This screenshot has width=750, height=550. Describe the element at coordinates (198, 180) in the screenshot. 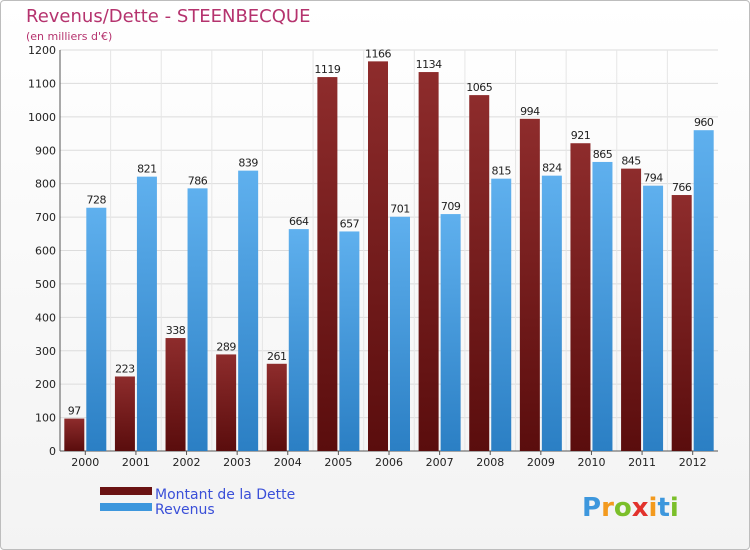

I see `data-label-revenus: 786` at that location.